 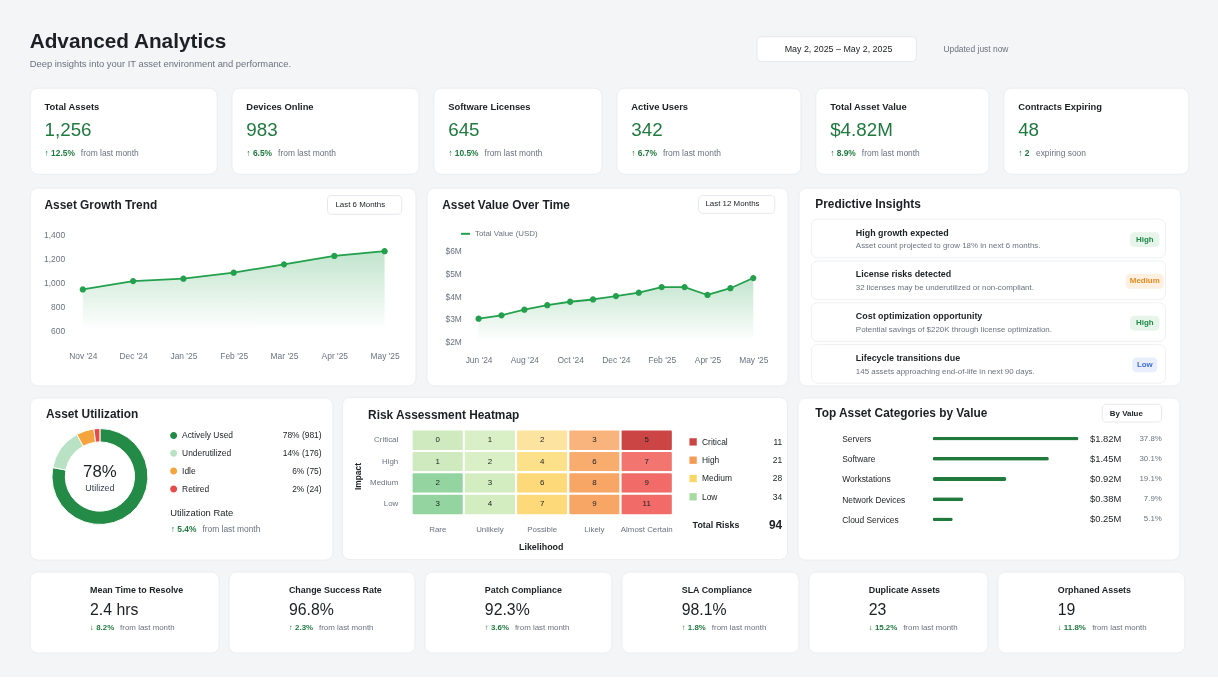 What do you see at coordinates (438, 530) in the screenshot?
I see `x-tick-label: Rare` at bounding box center [438, 530].